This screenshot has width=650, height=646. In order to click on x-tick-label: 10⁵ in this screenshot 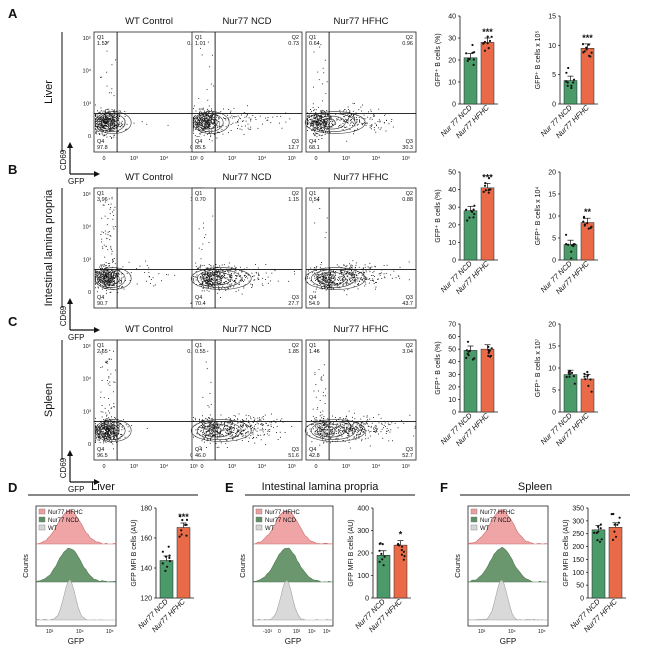, I will do `click(406, 466)`.